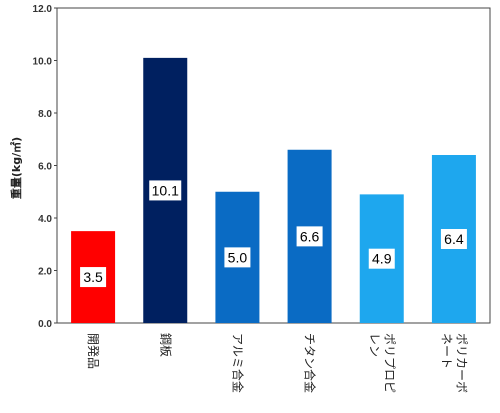 Image resolution: width=500 pixels, height=413 pixels. Describe the element at coordinates (389, 363) in the screenshot. I see `category-label: ポリプロピ` at that location.